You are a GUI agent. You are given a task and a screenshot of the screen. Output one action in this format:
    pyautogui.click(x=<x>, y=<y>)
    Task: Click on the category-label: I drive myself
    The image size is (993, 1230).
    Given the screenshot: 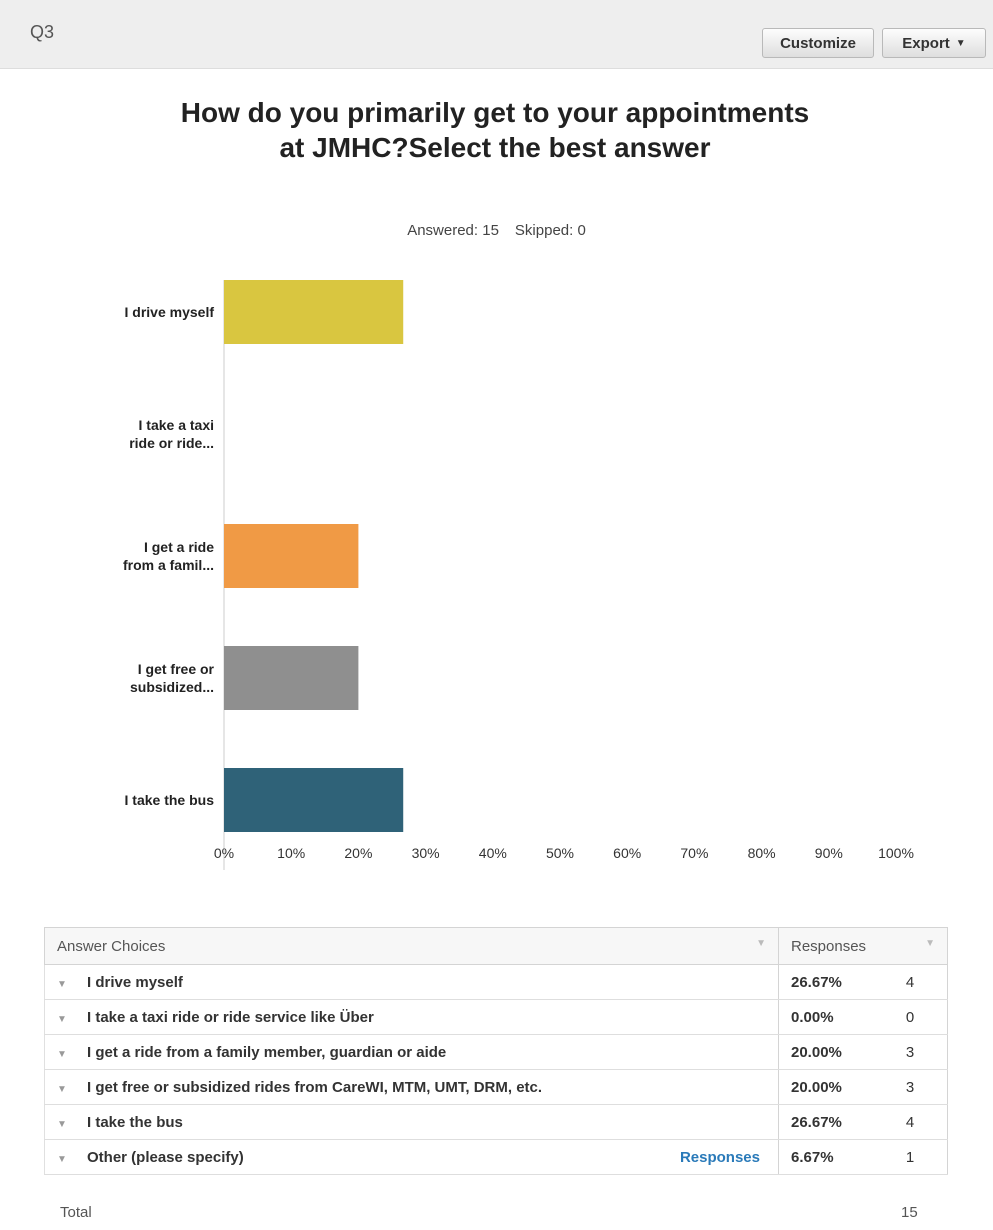 What is the action you would take?
    pyautogui.click(x=170, y=312)
    